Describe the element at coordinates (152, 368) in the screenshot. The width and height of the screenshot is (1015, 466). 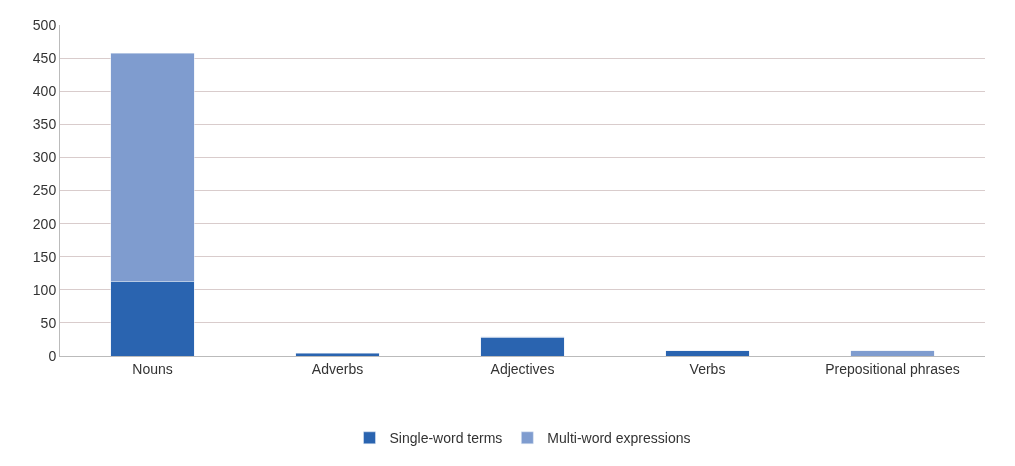
I see `x-tick-label: Nouns` at that location.